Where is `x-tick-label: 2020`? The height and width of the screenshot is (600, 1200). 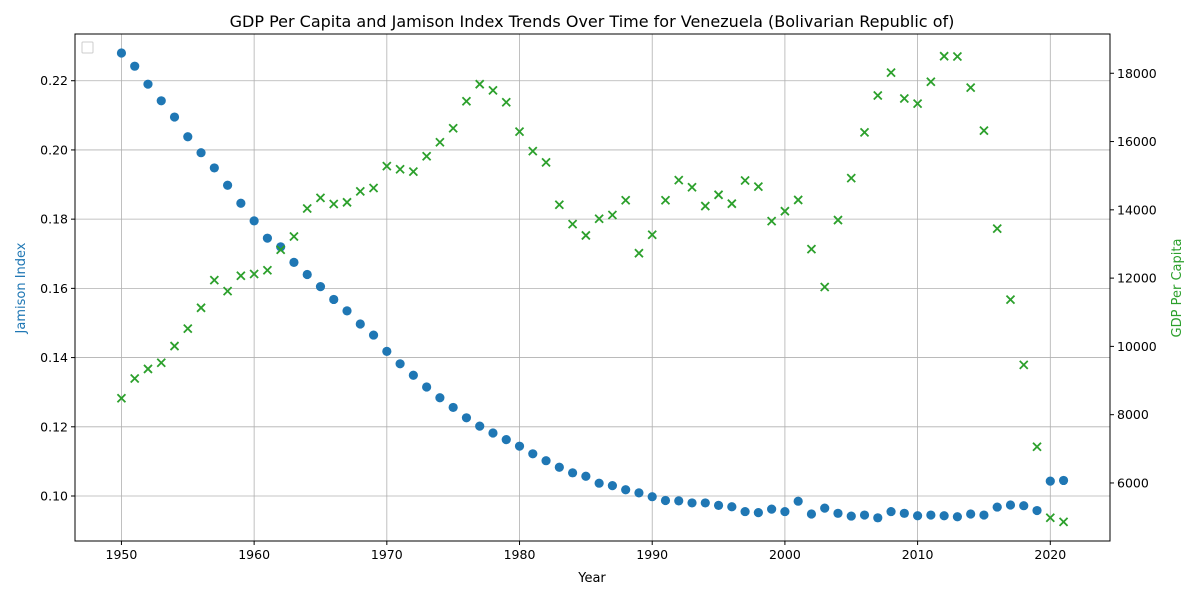
x-tick-label: 2020 is located at coordinates (1050, 554).